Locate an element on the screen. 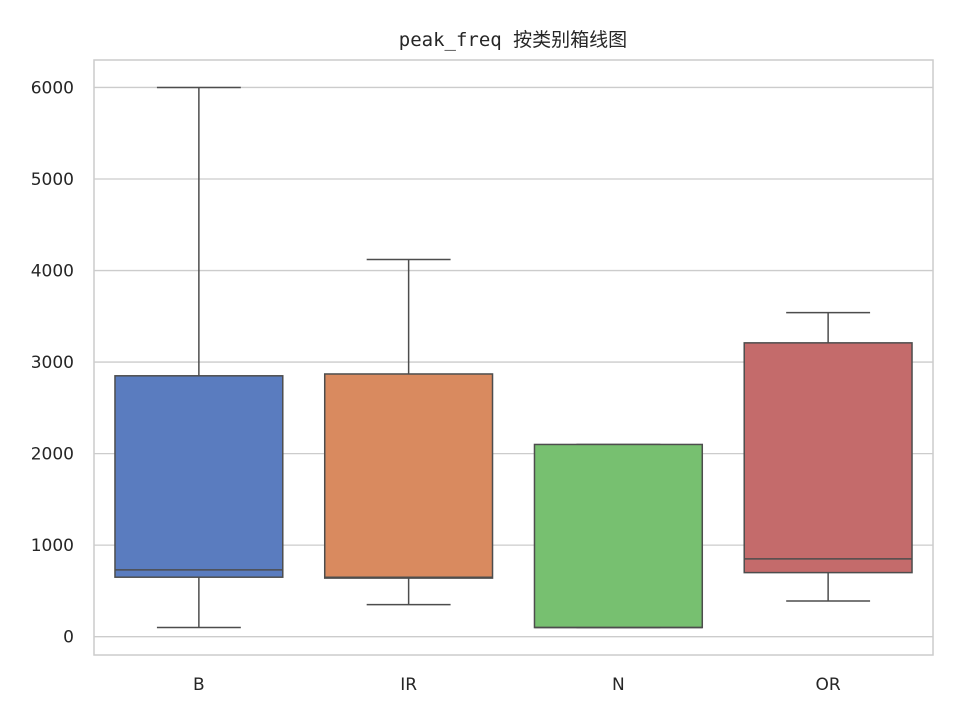 The width and height of the screenshot is (960, 720). box-OR is located at coordinates (828, 456).